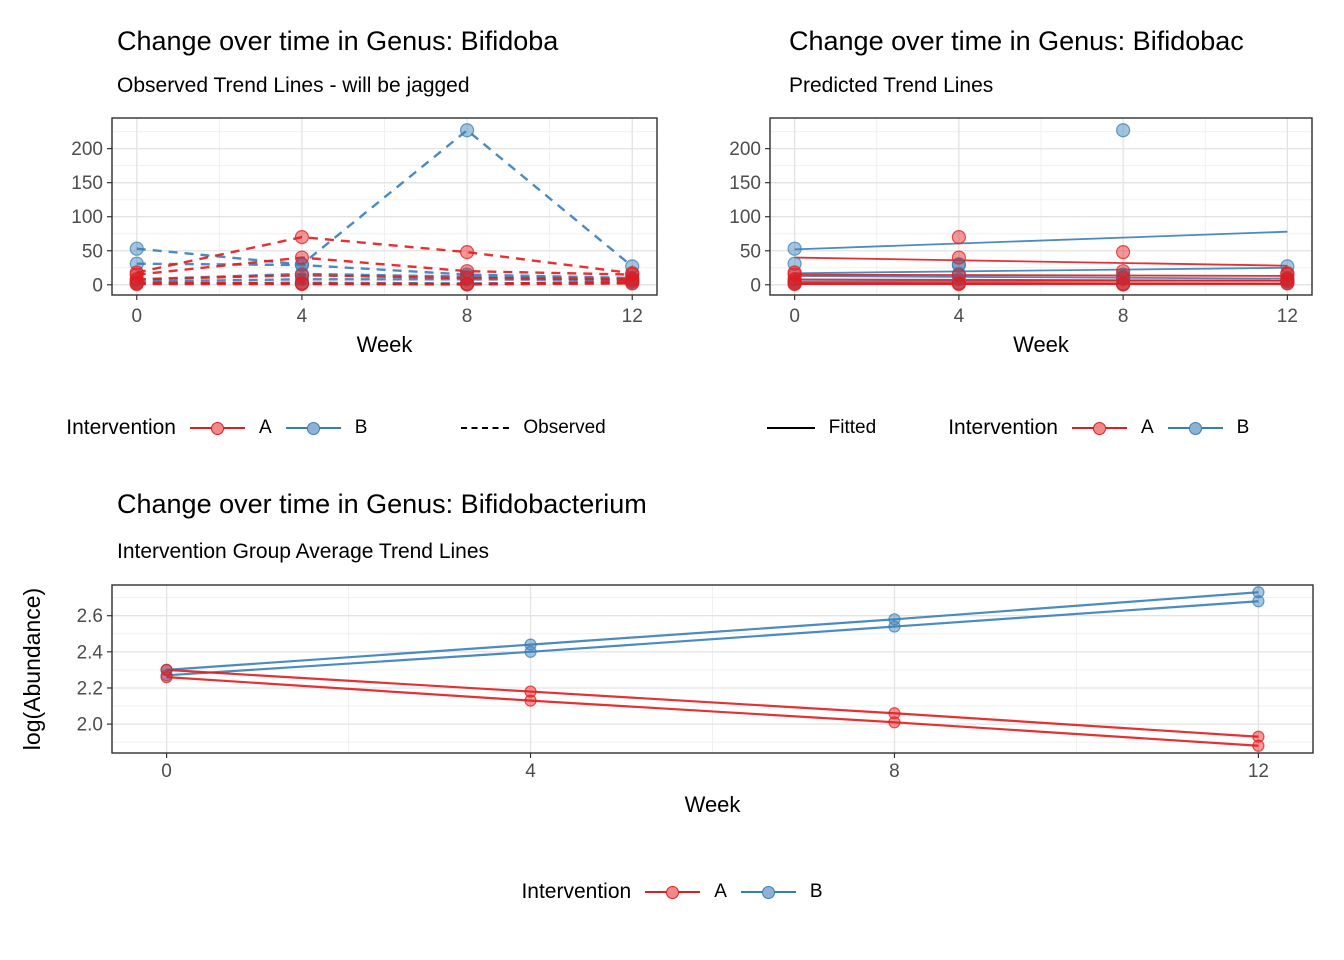  Describe the element at coordinates (891, 85) in the screenshot. I see `predicted-chart-subtitle: Predicted Trend Lines` at that location.